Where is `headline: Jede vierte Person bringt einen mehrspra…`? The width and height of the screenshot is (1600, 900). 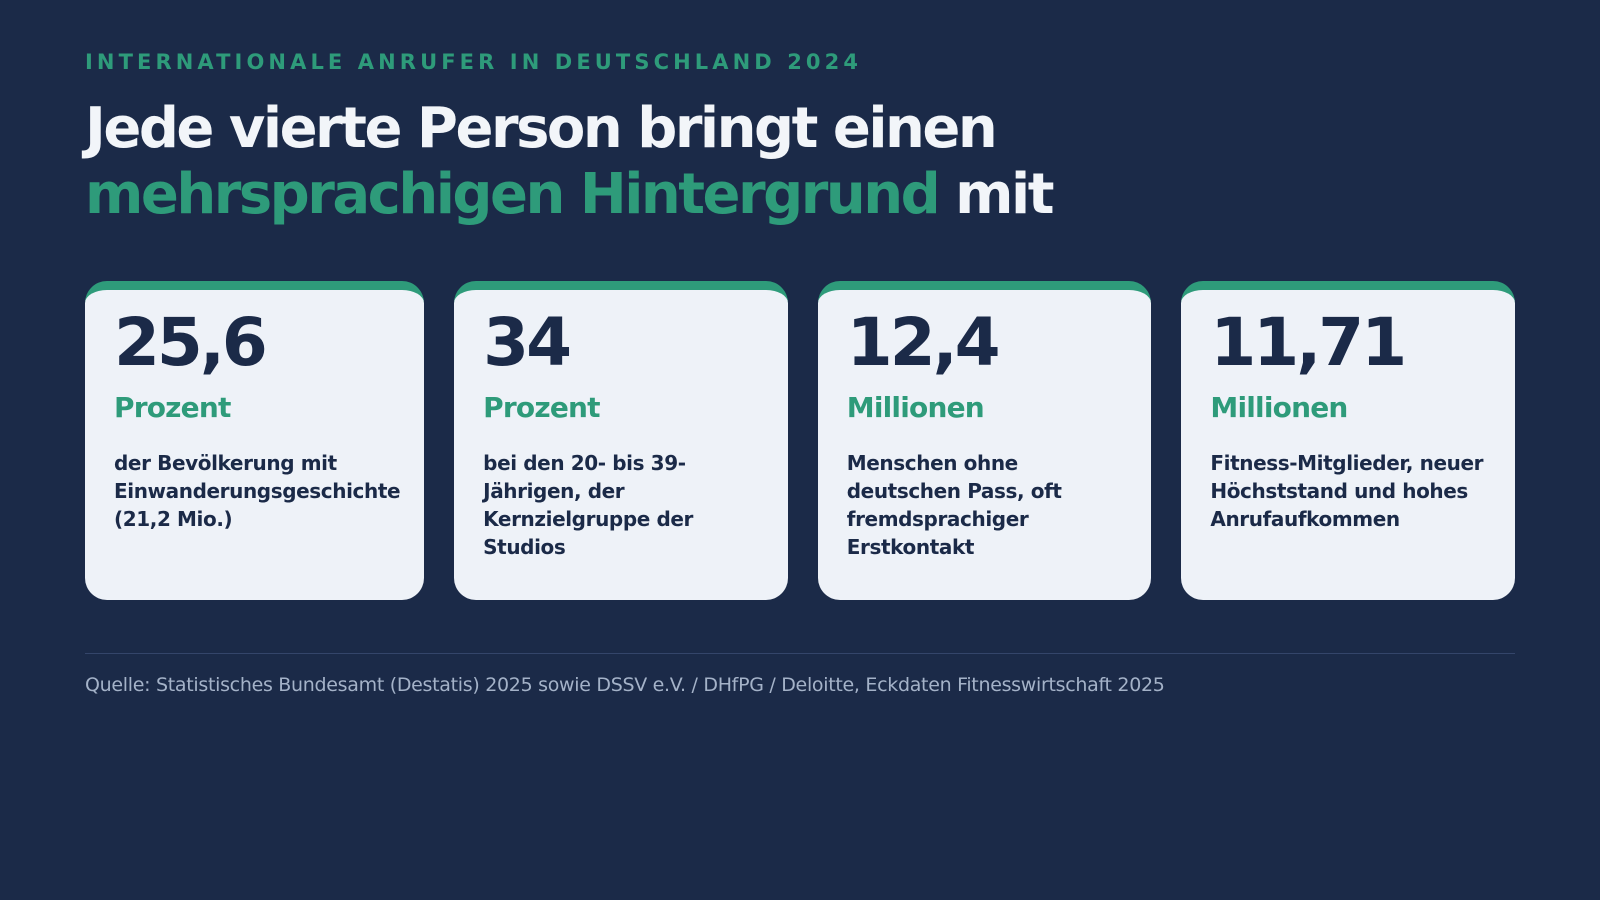
headline: Jede vierte Person bringt einen mehrspra… is located at coordinates (805, 162).